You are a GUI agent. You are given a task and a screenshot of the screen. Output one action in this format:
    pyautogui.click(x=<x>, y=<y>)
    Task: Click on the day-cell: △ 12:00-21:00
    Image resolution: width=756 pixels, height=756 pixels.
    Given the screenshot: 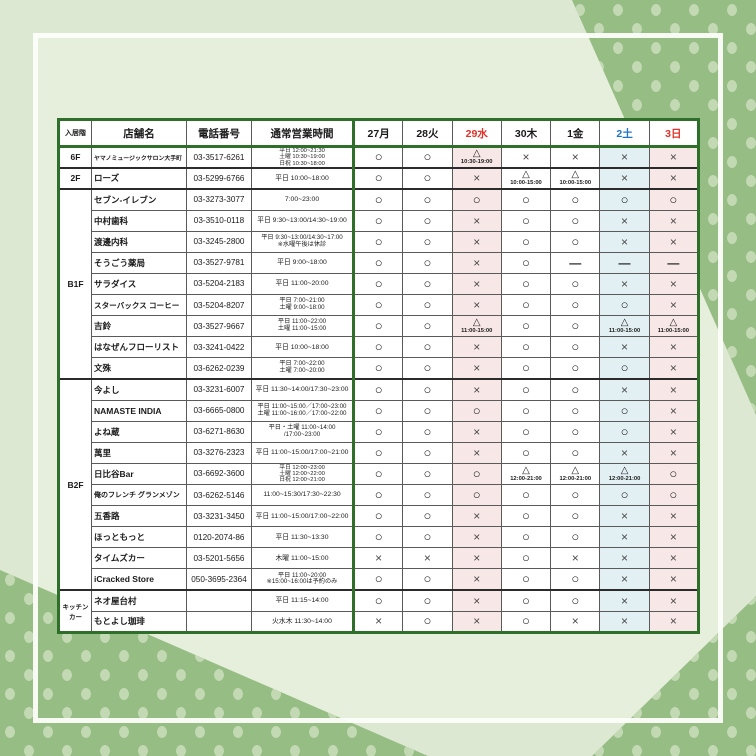 What is the action you would take?
    pyautogui.click(x=526, y=474)
    